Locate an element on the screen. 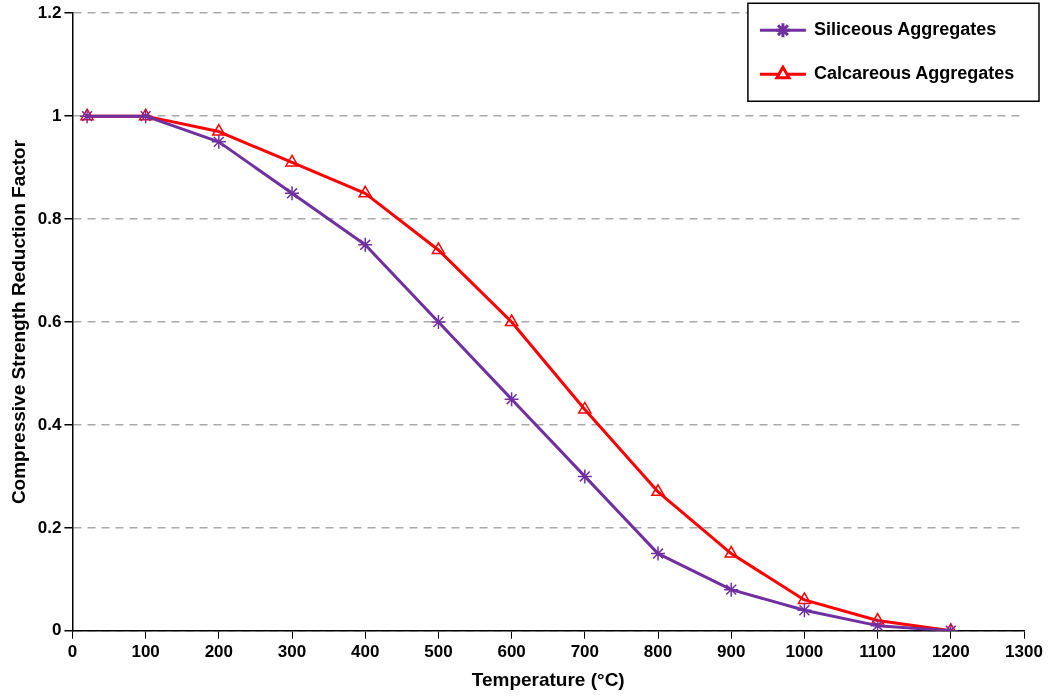  x-tick-label: 400 is located at coordinates (365, 651).